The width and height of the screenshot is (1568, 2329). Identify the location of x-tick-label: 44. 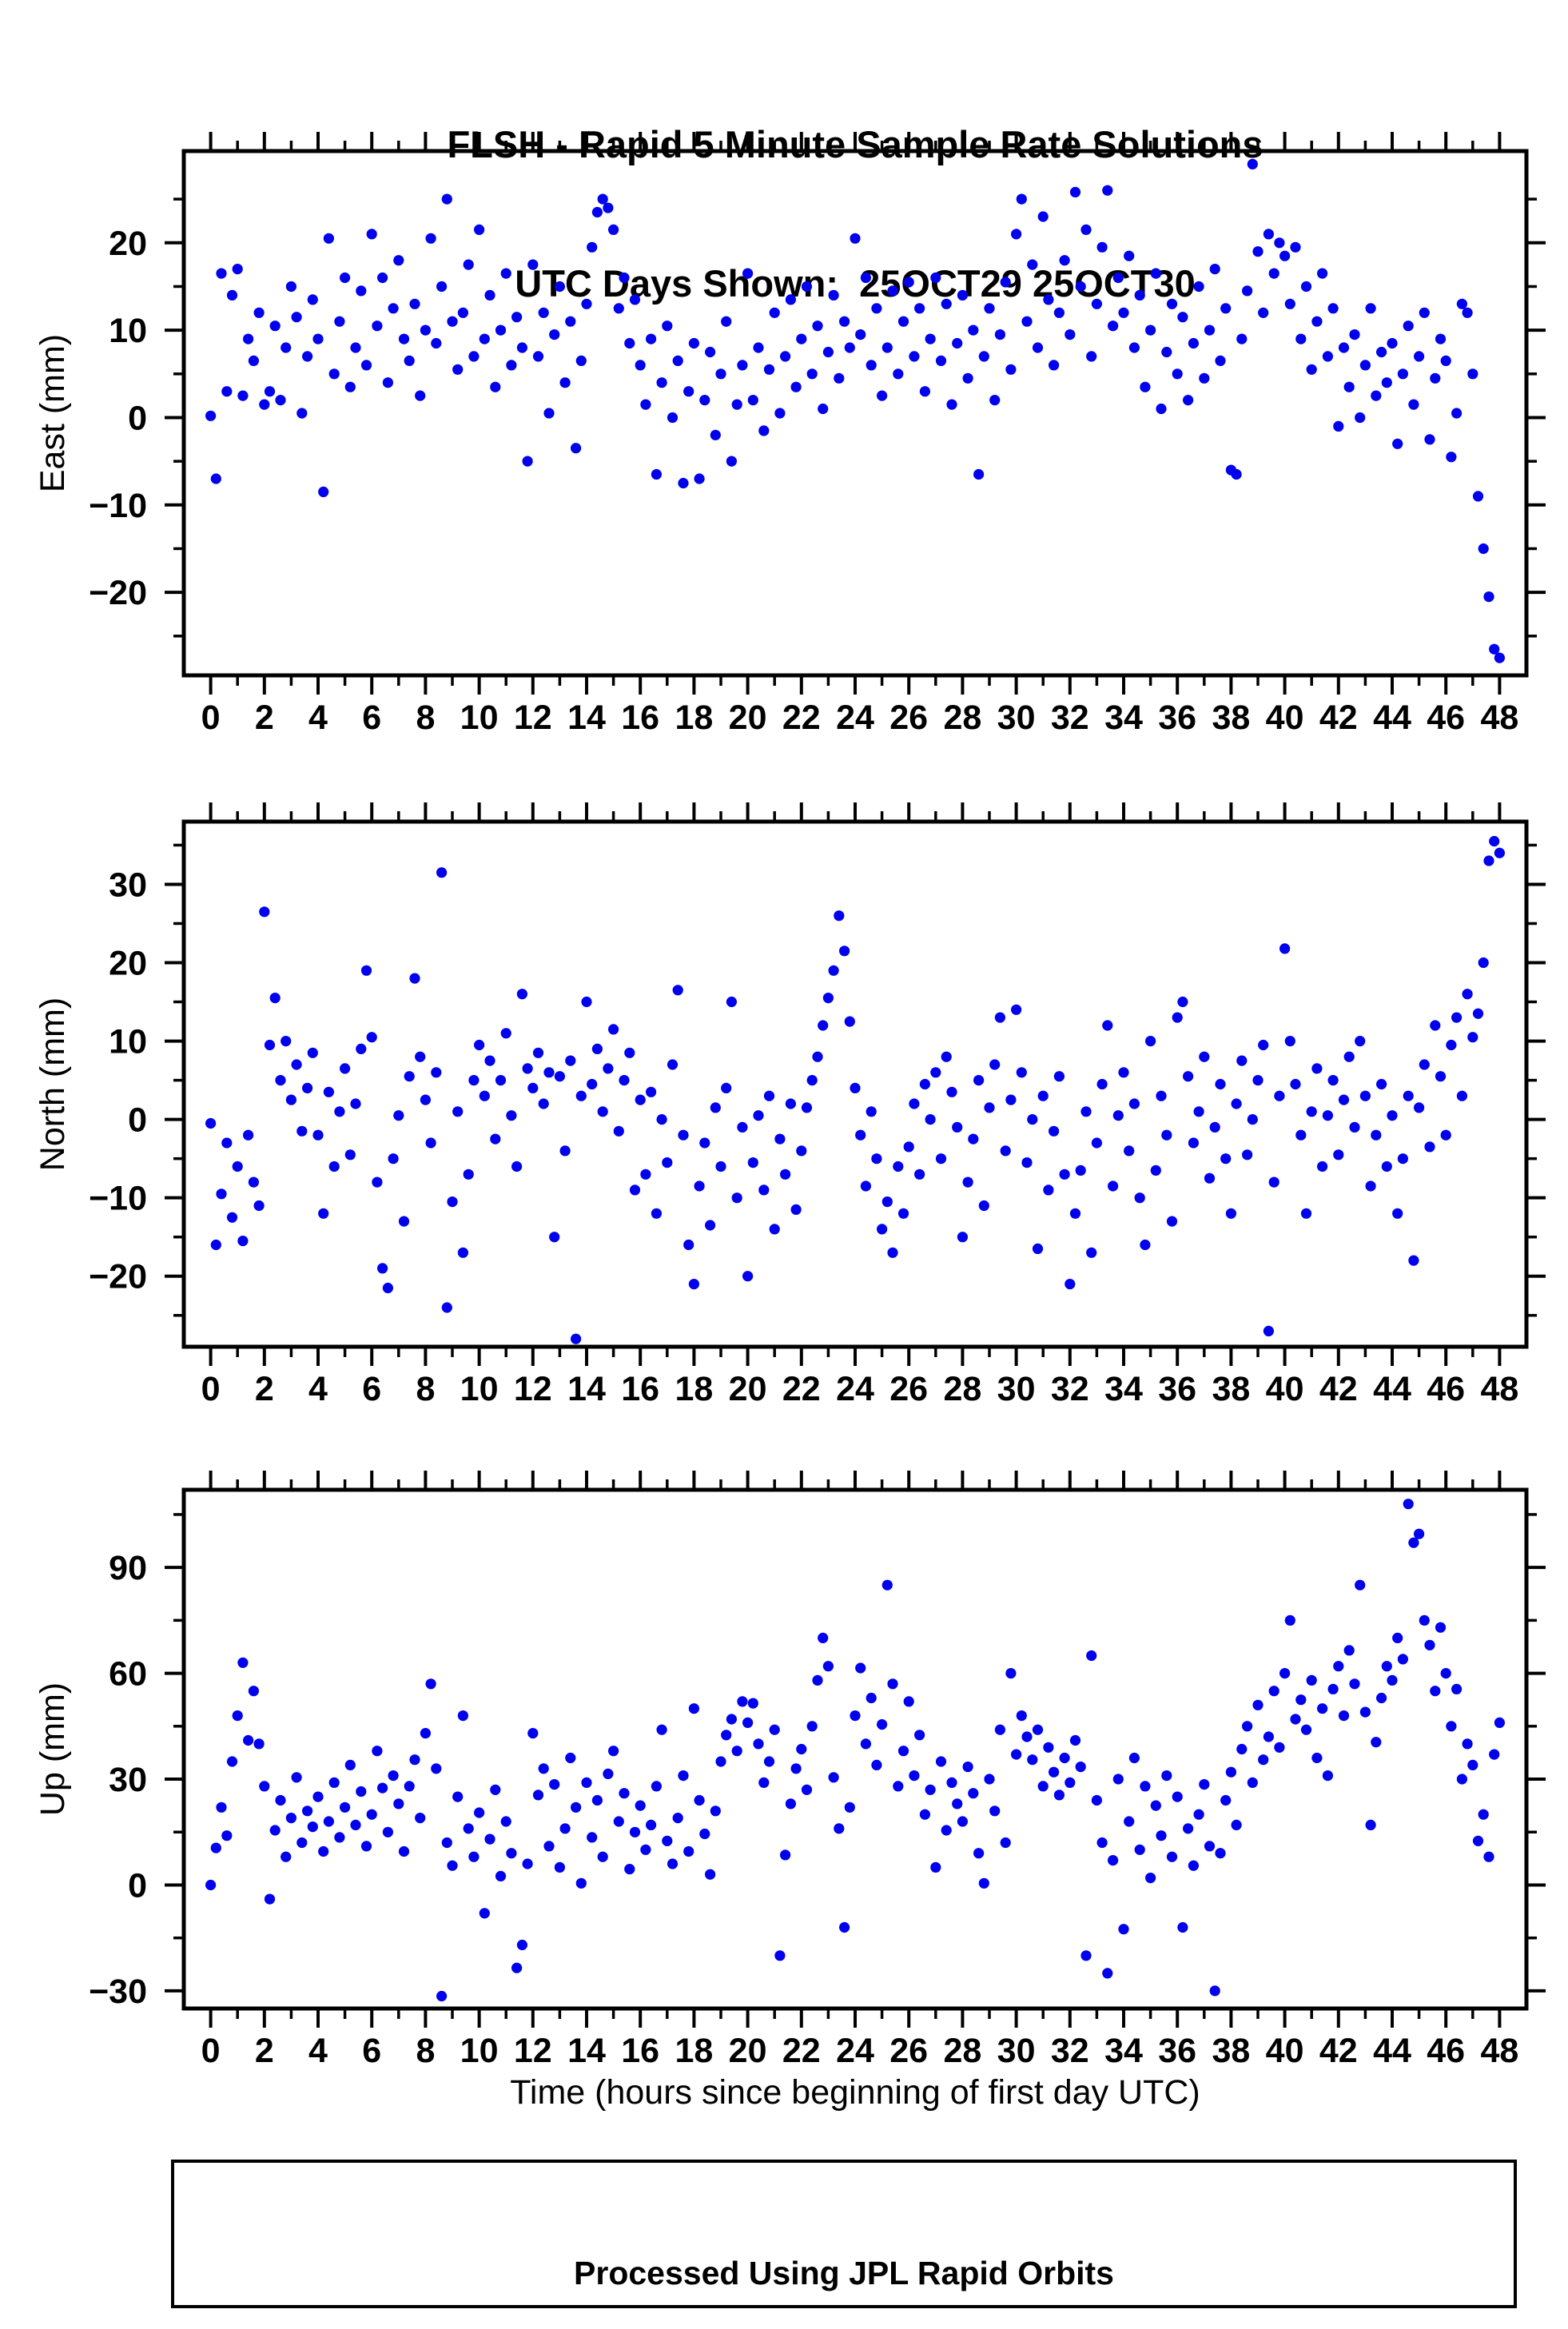
(1392, 1389).